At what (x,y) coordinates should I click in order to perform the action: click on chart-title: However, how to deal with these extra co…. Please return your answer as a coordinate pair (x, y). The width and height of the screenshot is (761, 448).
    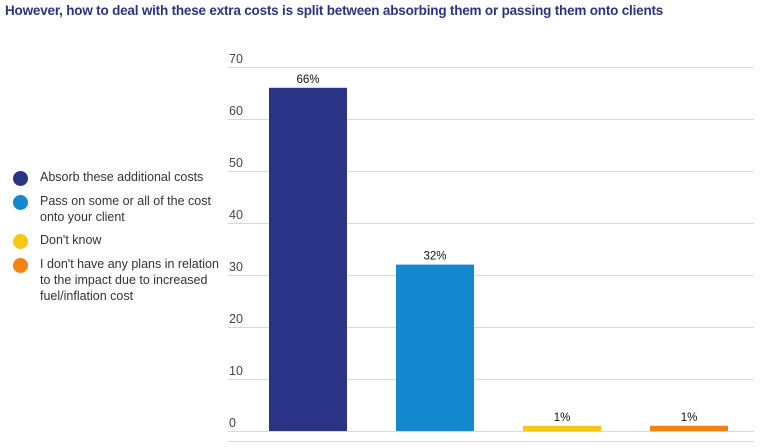
    Looking at the image, I should click on (334, 10).